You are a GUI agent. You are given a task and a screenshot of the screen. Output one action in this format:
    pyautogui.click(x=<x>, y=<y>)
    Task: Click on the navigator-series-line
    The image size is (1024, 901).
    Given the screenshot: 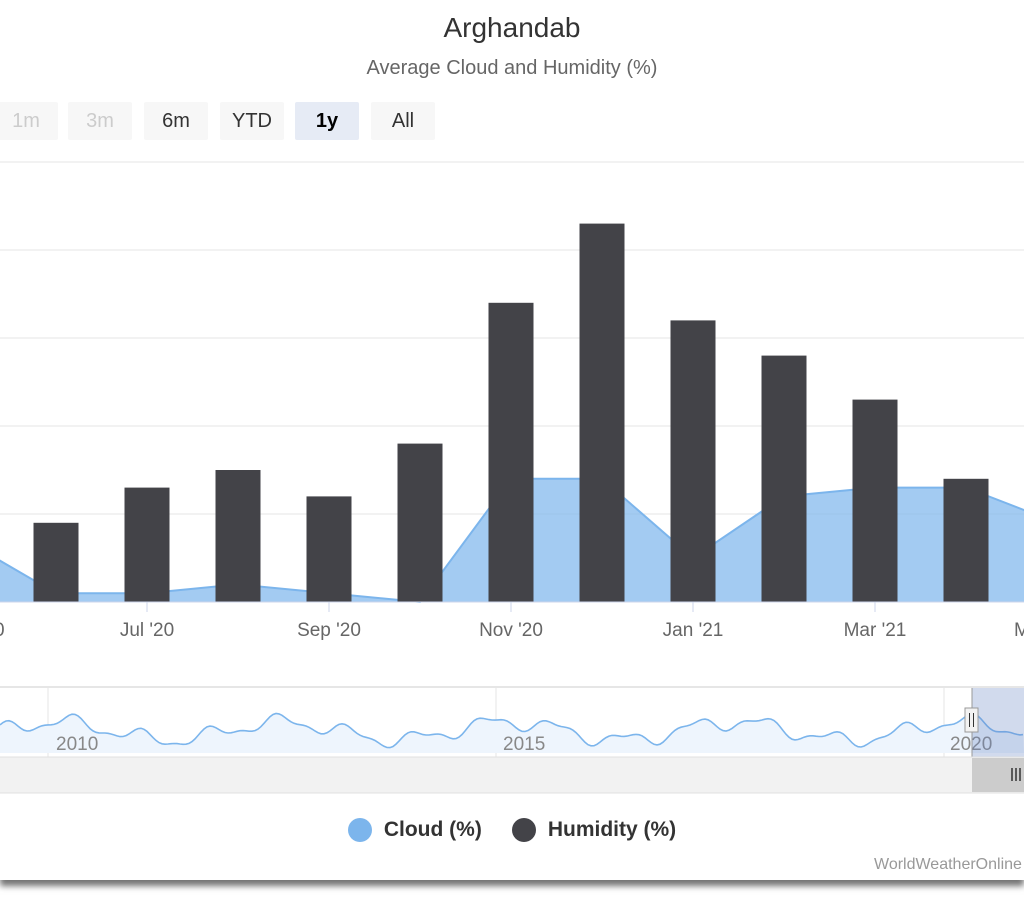 What is the action you would take?
    pyautogui.click(x=512, y=730)
    